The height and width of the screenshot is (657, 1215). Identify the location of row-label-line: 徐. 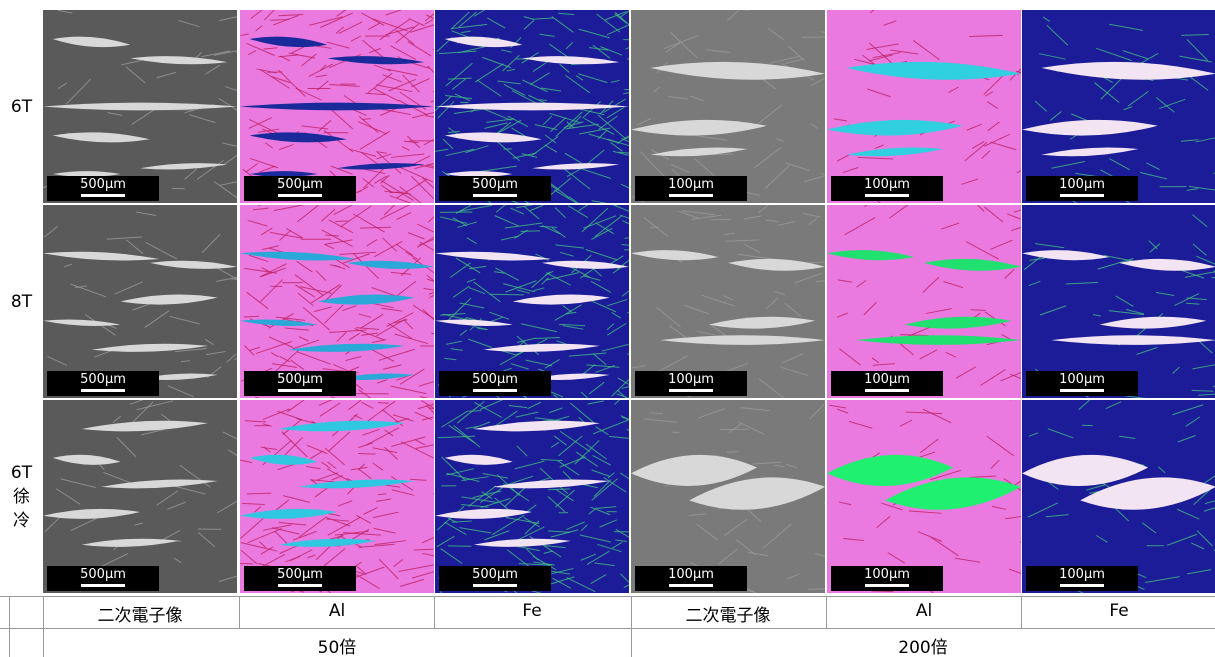
(21, 496).